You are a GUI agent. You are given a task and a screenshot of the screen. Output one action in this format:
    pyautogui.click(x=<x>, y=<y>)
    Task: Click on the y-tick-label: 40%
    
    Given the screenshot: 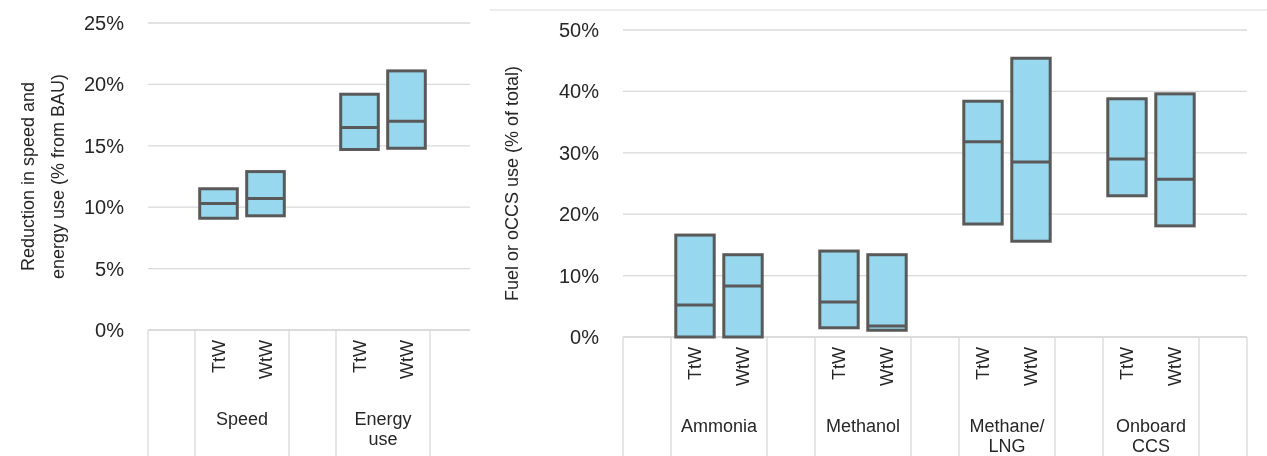 What is the action you would take?
    pyautogui.click(x=579, y=91)
    